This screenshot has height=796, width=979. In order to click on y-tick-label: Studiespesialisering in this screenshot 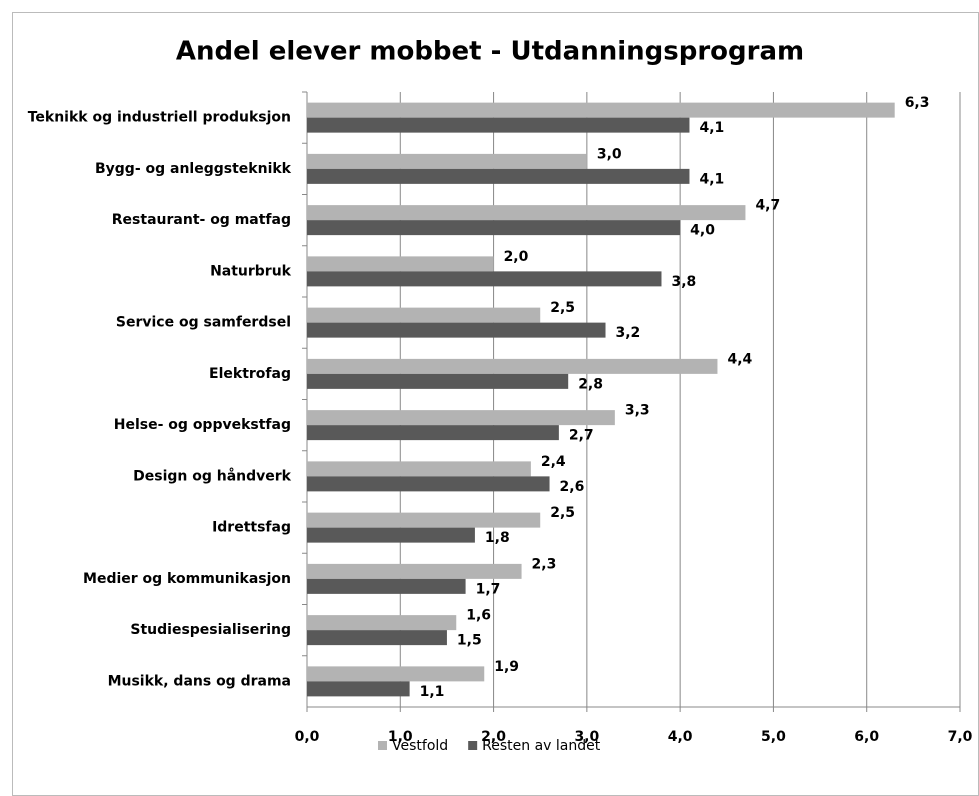, I will do `click(210, 630)`.